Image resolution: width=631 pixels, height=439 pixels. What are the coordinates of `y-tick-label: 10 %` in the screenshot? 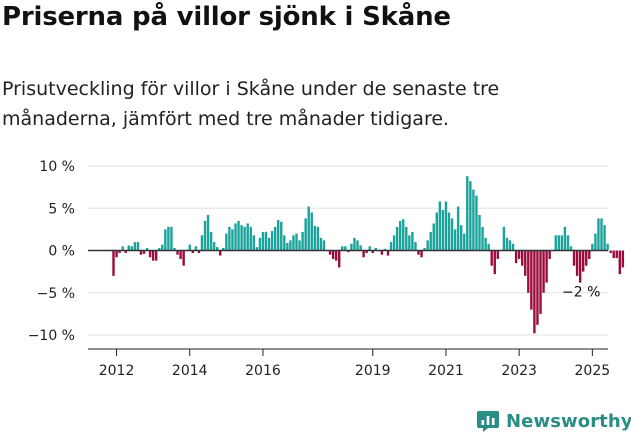 It's located at (57, 167).